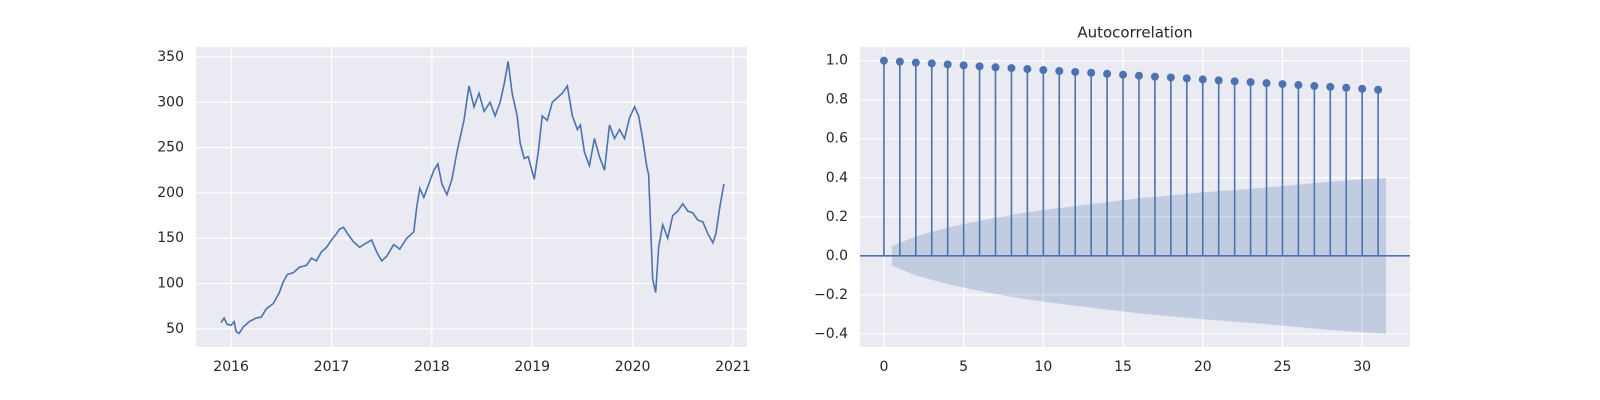 This screenshot has width=1600, height=400. Describe the element at coordinates (733, 367) in the screenshot. I see `x-tick-label: 2021` at that location.